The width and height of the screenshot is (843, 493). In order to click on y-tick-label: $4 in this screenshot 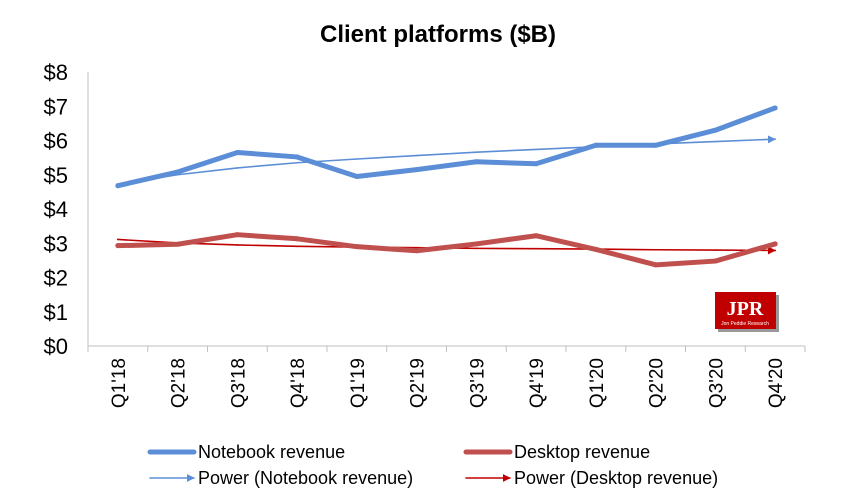, I will do `click(56, 209)`.